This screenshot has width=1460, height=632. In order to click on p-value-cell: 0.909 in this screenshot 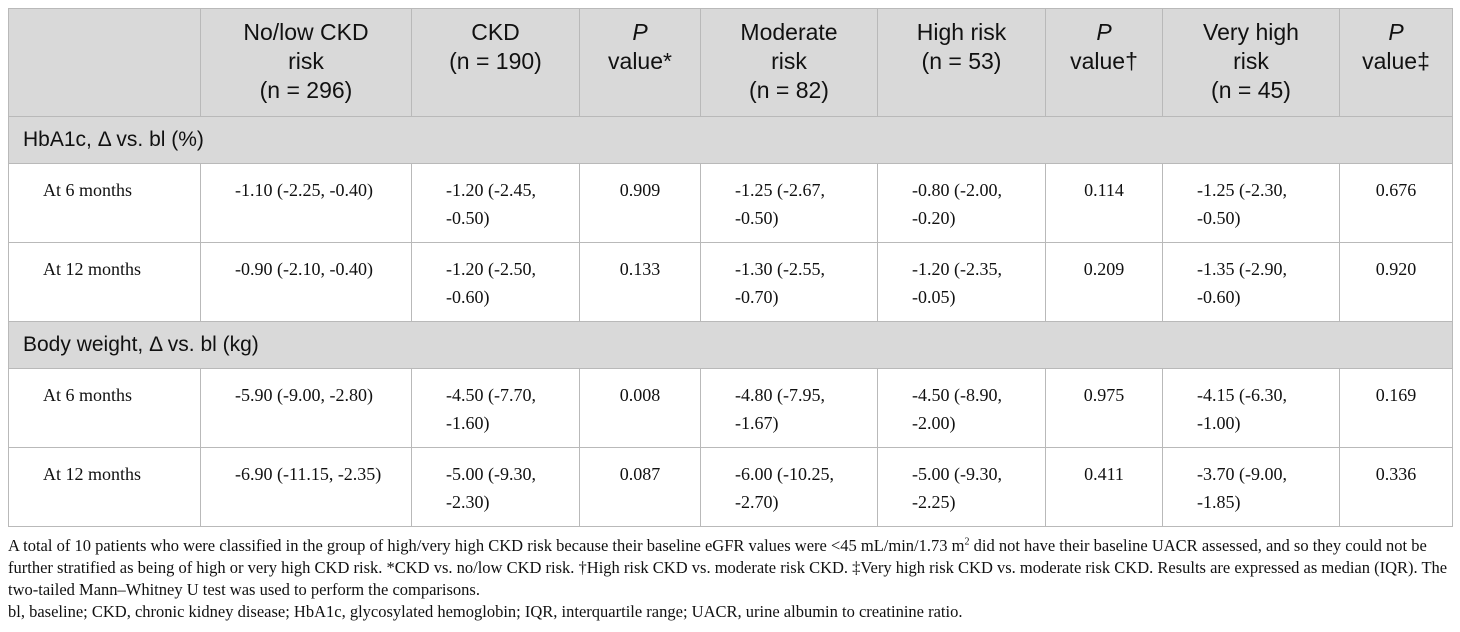, I will do `click(640, 203)`.